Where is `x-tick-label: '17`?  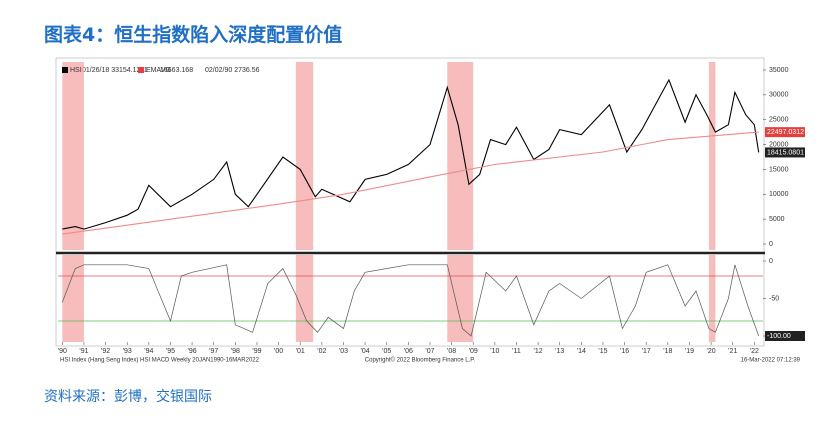
x-tick-label: '17 is located at coordinates (646, 351).